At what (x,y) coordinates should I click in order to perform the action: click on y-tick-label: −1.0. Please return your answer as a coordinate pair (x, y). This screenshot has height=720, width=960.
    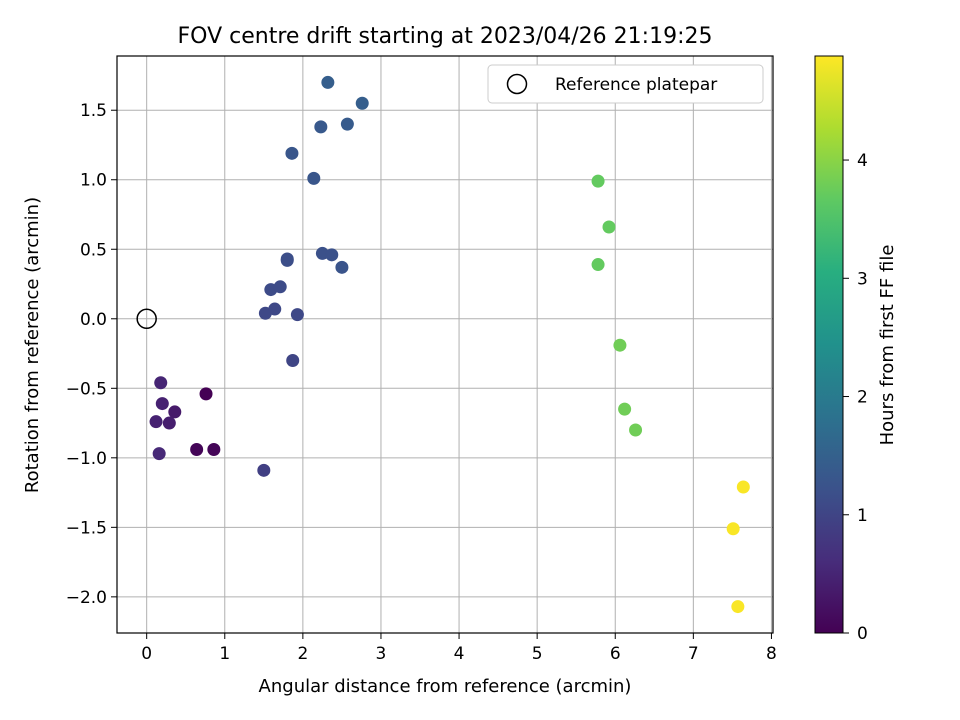
    Looking at the image, I should click on (86, 459).